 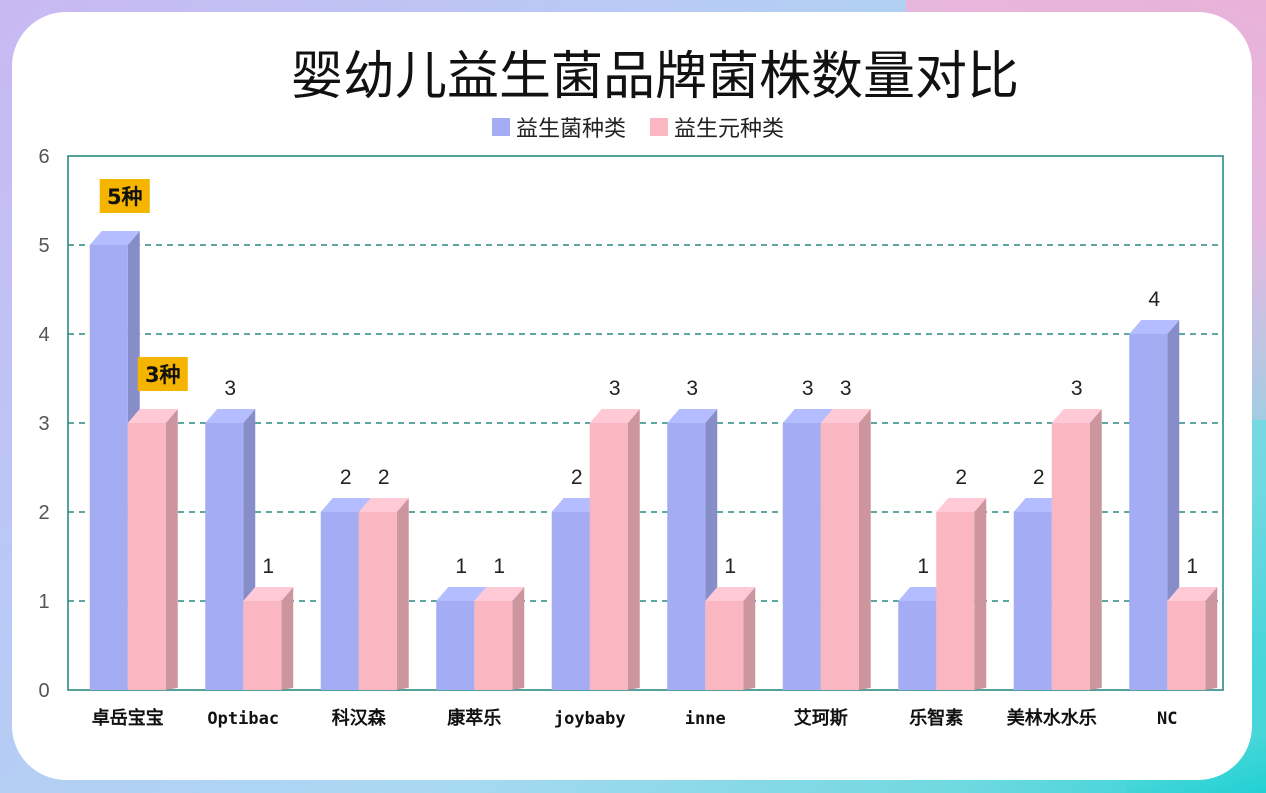 I want to click on legend-label-prebiotic: 益生元种类, so click(x=729, y=129).